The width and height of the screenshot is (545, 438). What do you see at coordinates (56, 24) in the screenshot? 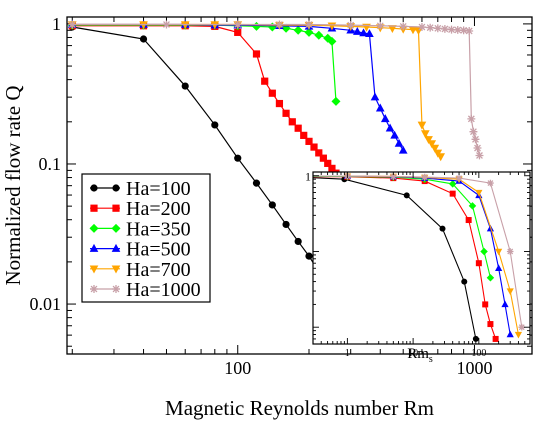
I see `y-tick-label: 1` at bounding box center [56, 24].